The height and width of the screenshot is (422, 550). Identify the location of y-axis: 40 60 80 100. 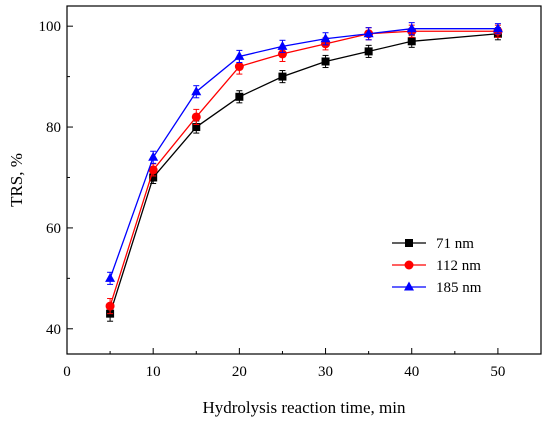
(56, 178).